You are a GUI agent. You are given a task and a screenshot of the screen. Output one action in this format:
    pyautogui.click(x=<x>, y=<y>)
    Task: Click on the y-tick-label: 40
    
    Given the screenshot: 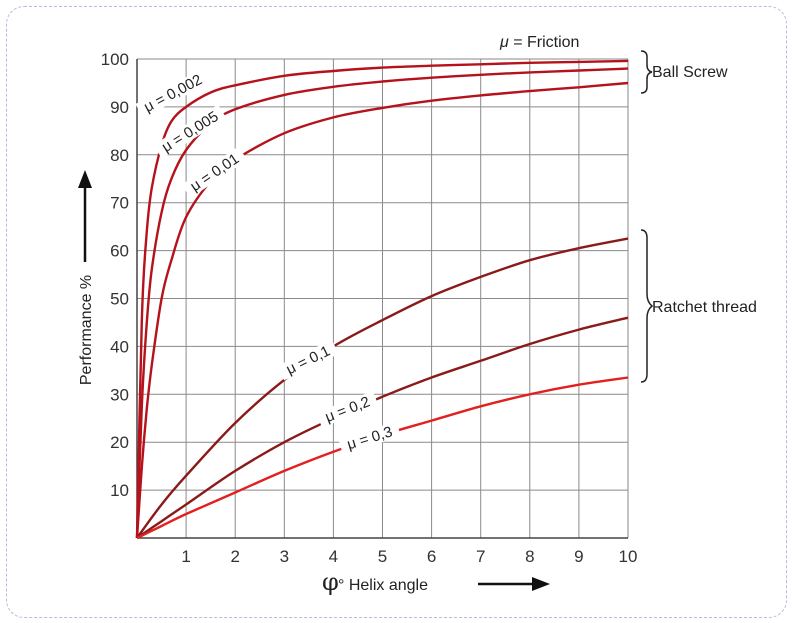 What is the action you would take?
    pyautogui.click(x=119, y=346)
    